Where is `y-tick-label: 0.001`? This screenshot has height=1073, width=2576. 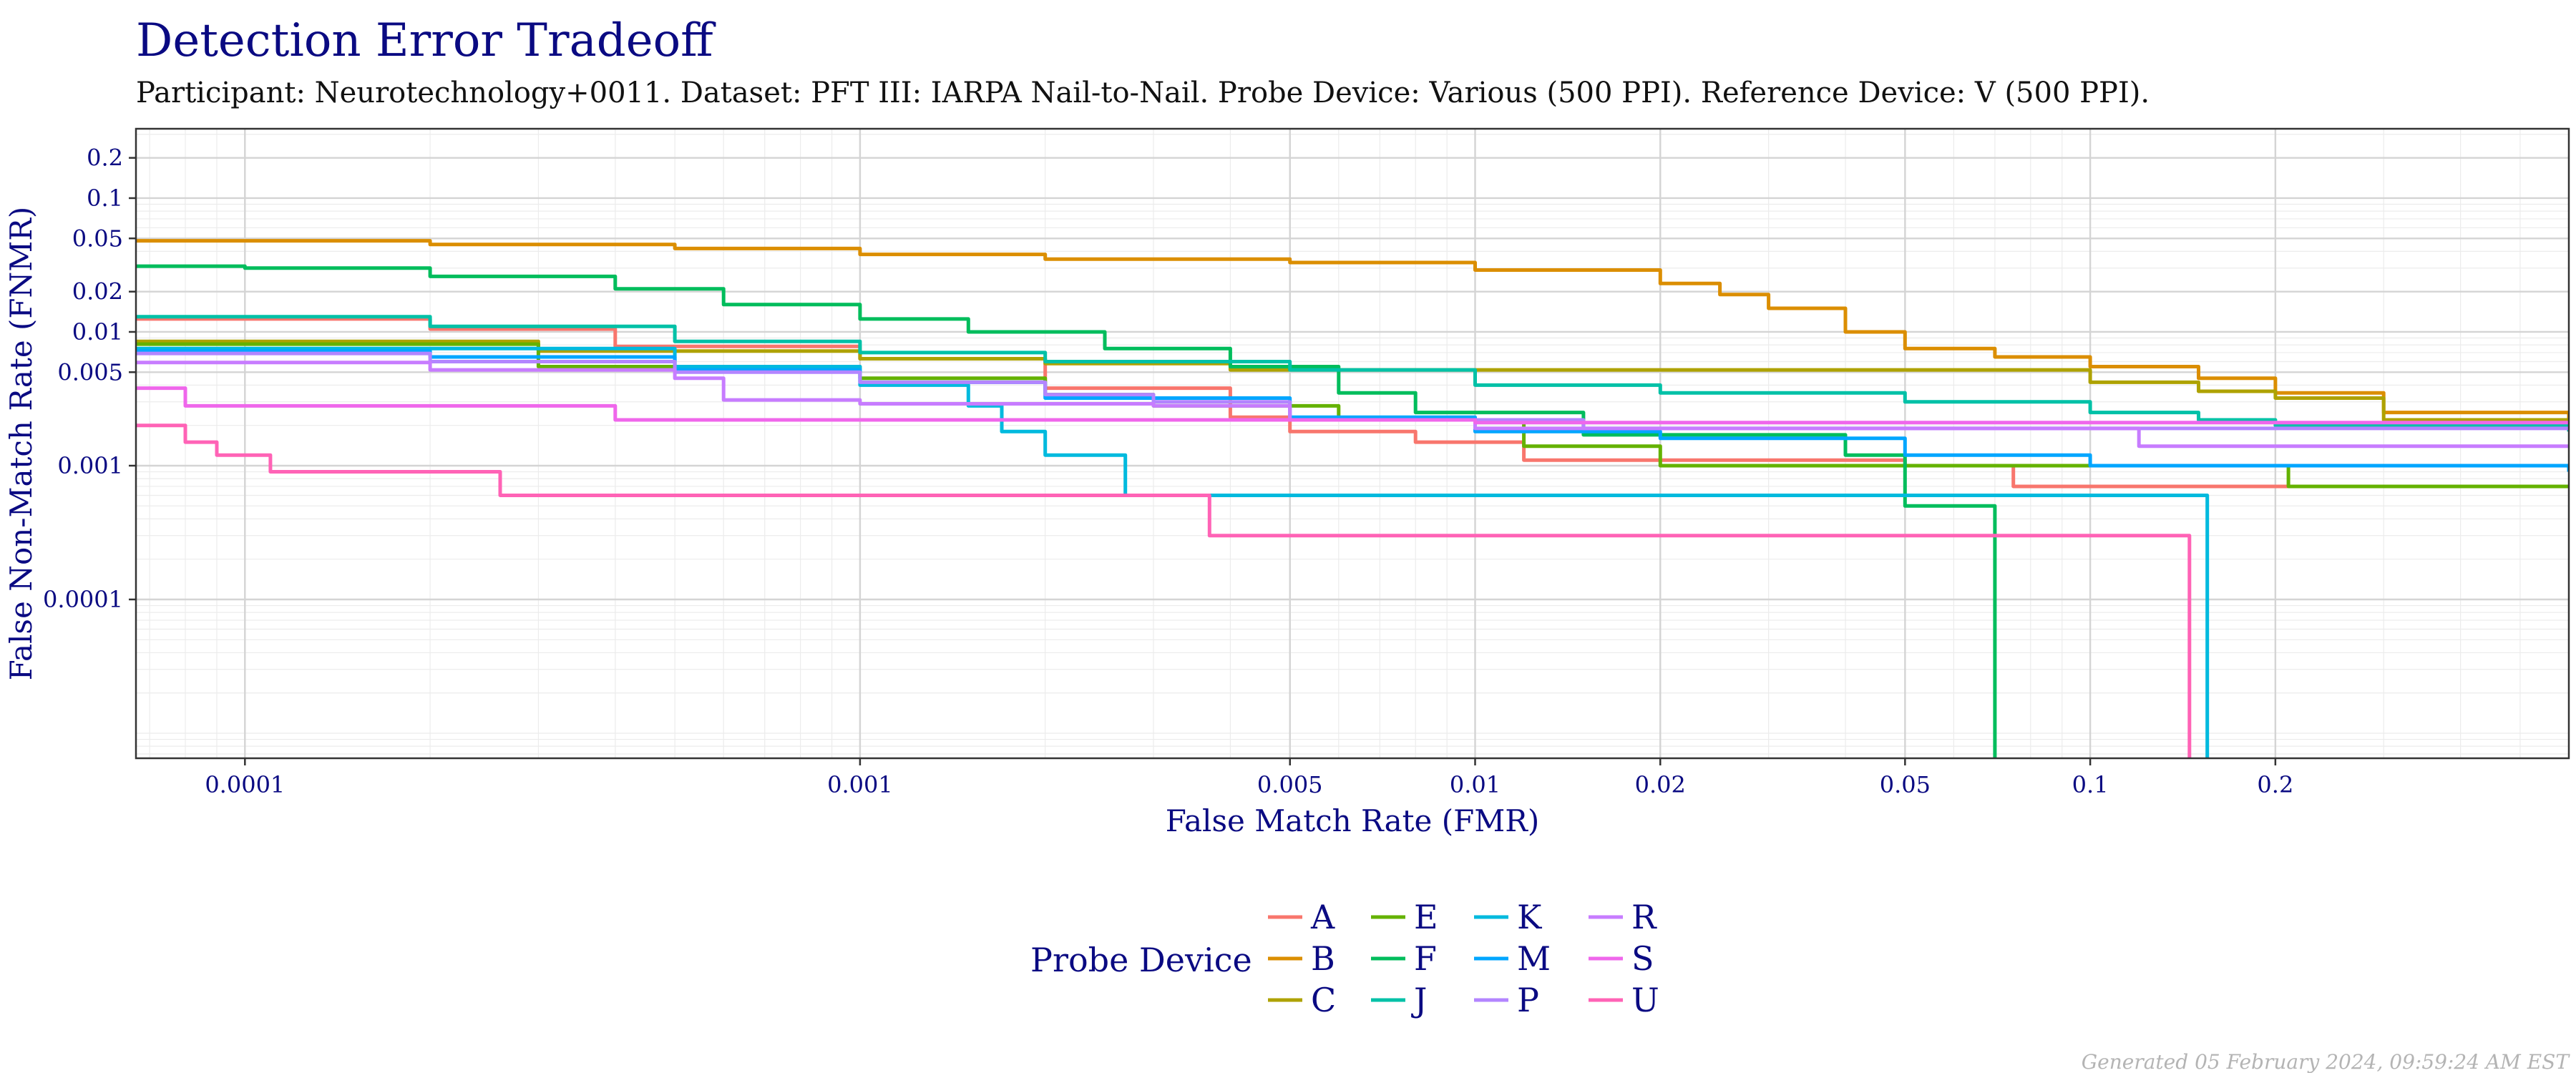
y-tick-label: 0.001 is located at coordinates (90, 465).